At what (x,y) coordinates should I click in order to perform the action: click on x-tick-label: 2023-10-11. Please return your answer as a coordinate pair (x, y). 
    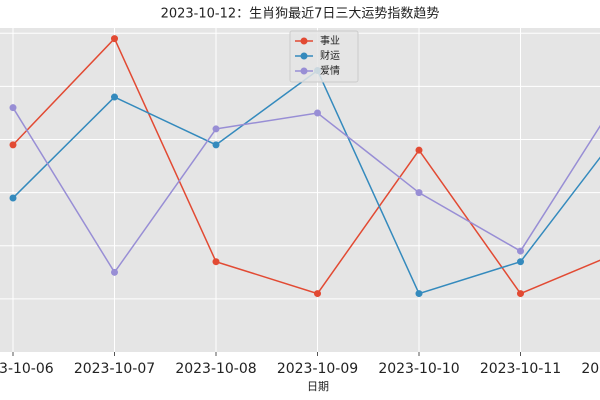
    Looking at the image, I should click on (520, 369).